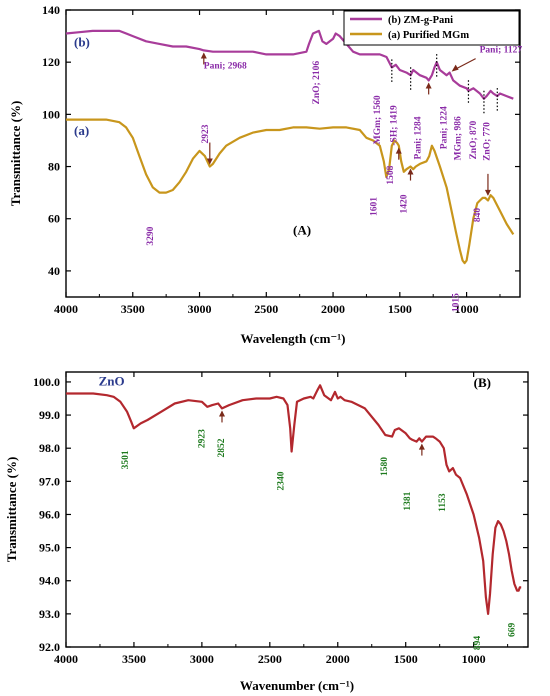 The image size is (550, 696). What do you see at coordinates (419, 137) in the screenshot?
I see `peak-annotation: Pani; 1284` at bounding box center [419, 137].